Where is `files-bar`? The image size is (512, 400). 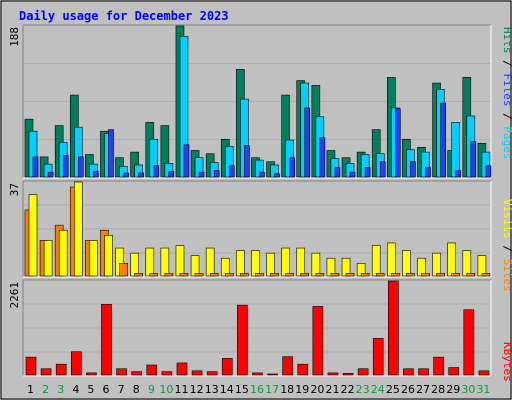
files-bar is located at coordinates (456, 150).